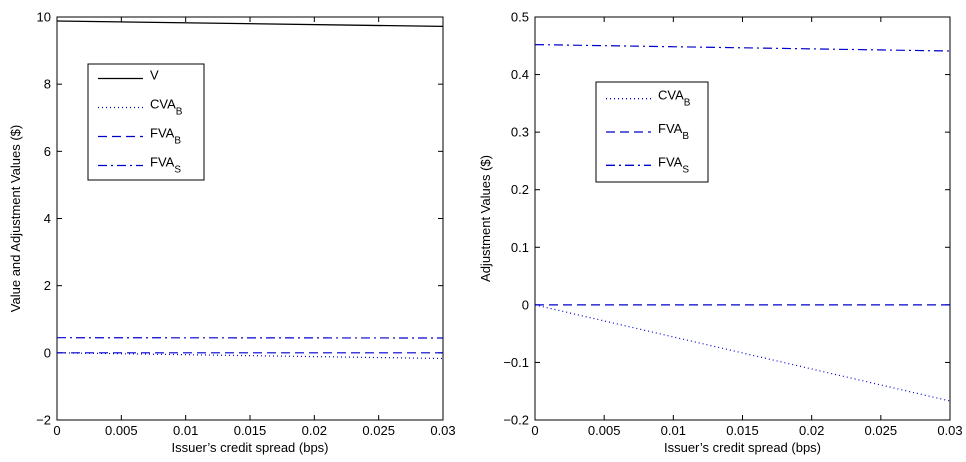  What do you see at coordinates (47, 151) in the screenshot?
I see `y-tick-label: 6` at bounding box center [47, 151].